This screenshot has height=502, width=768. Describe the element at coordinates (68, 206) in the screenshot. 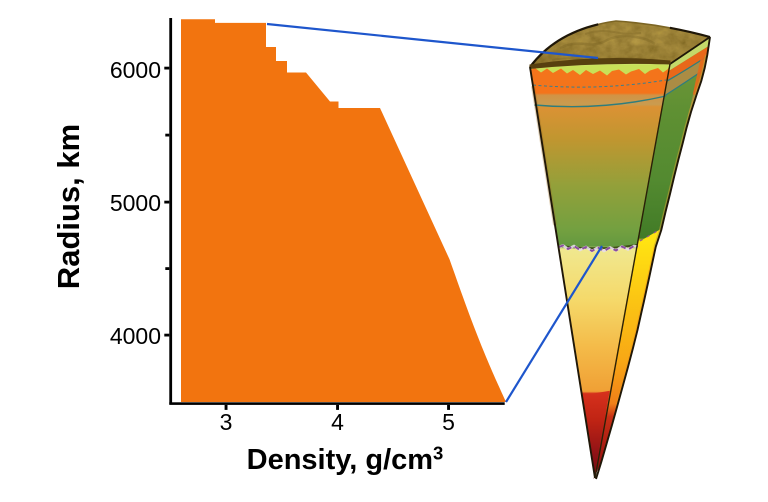

I see `svg-text: Radius, km` at that location.